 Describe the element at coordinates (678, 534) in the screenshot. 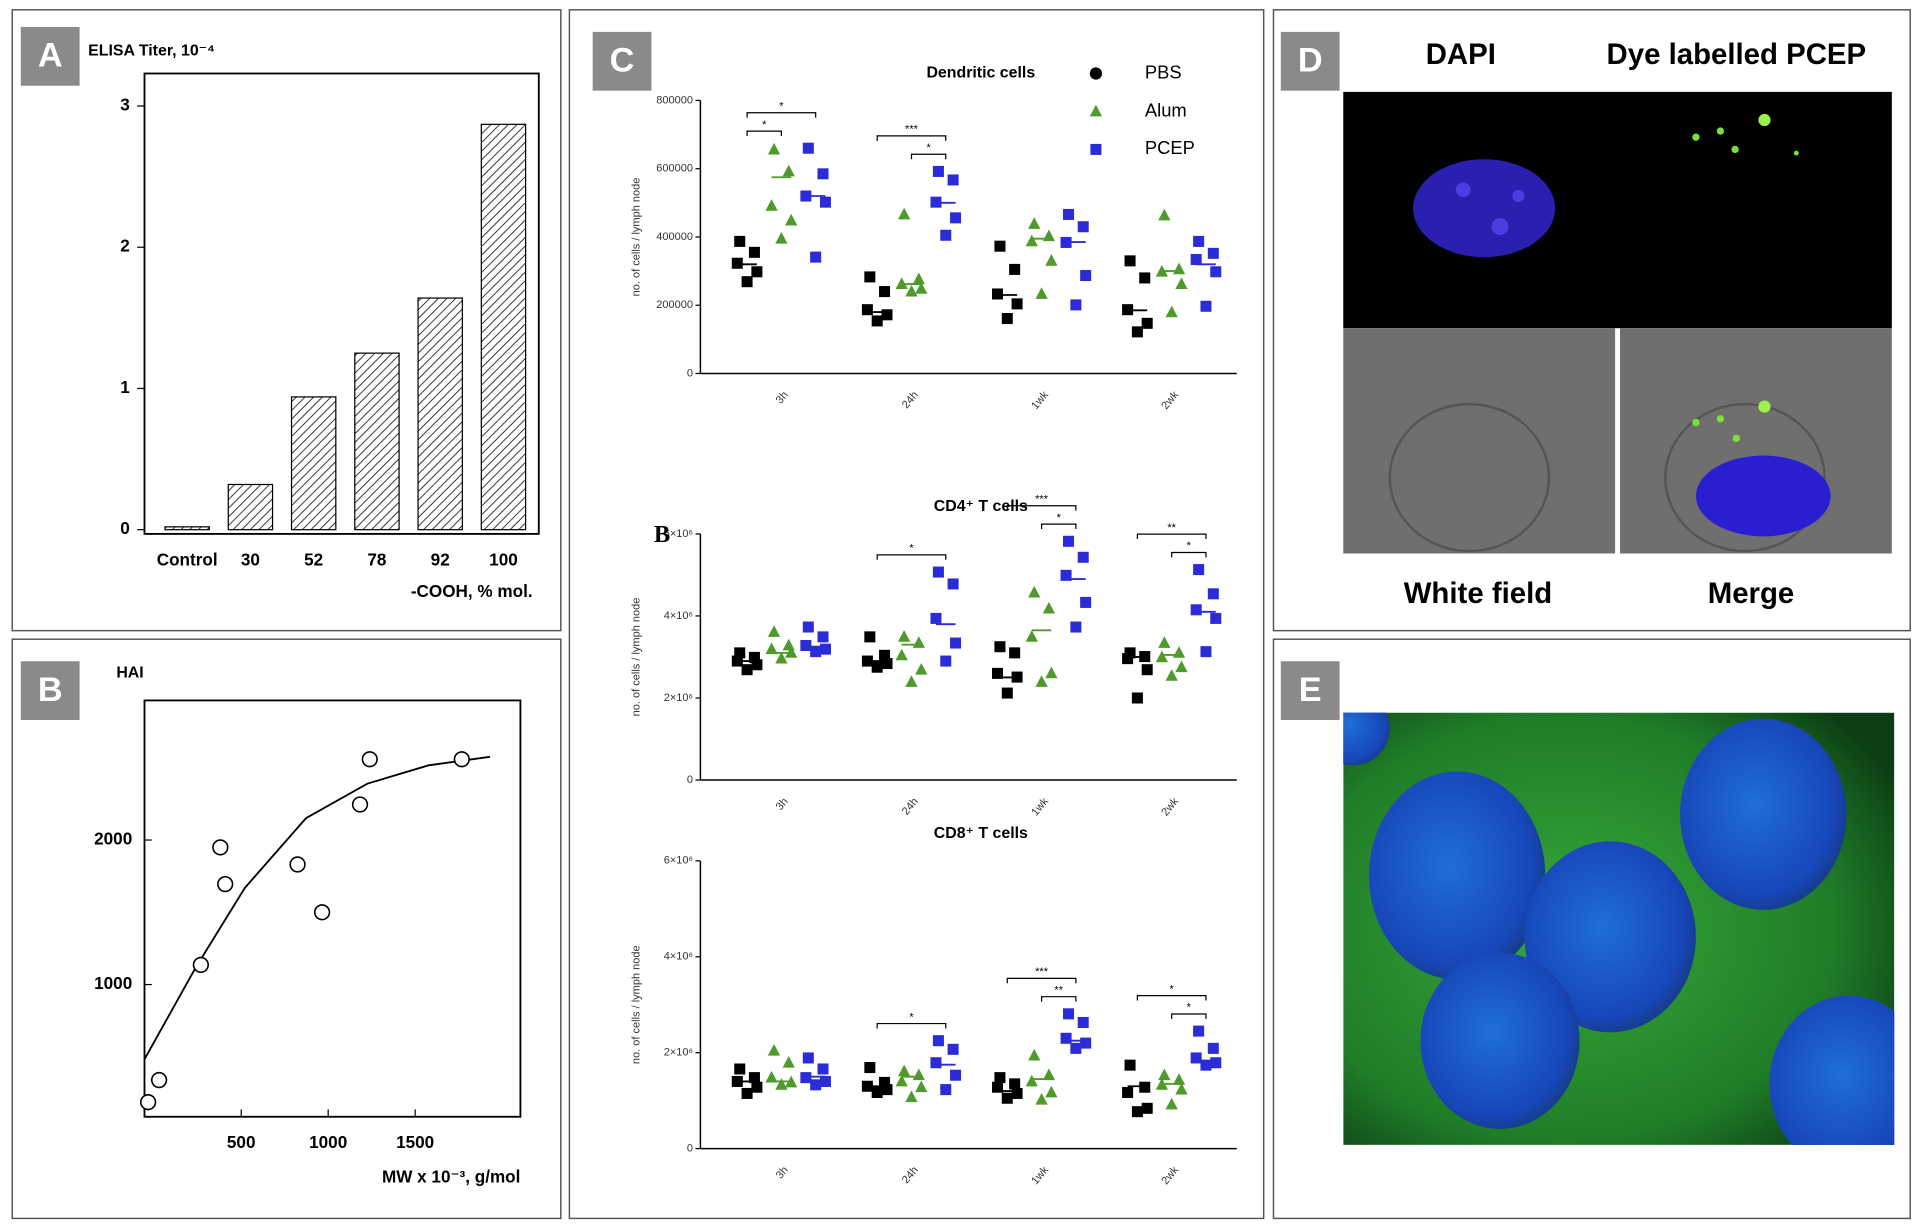

I see `y-tick-label: 6×10⁶` at that location.